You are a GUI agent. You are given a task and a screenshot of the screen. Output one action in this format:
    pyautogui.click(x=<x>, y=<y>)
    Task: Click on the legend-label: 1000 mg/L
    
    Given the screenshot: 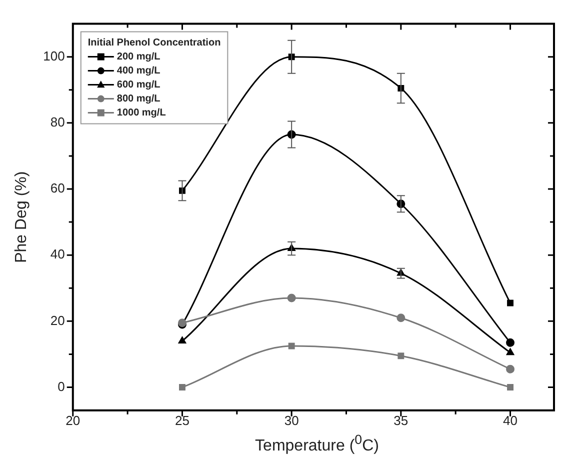 What is the action you would take?
    pyautogui.click(x=141, y=113)
    